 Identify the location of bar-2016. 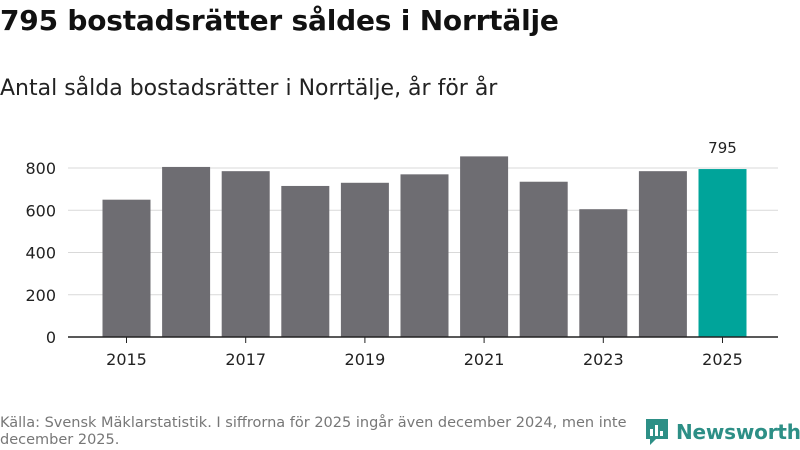
(186, 251).